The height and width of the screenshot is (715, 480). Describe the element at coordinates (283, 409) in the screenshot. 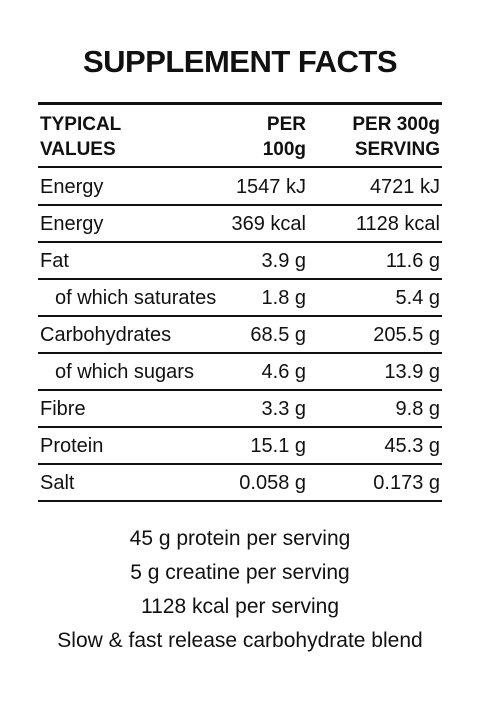

I see `row-value: 3.3 g` at that location.